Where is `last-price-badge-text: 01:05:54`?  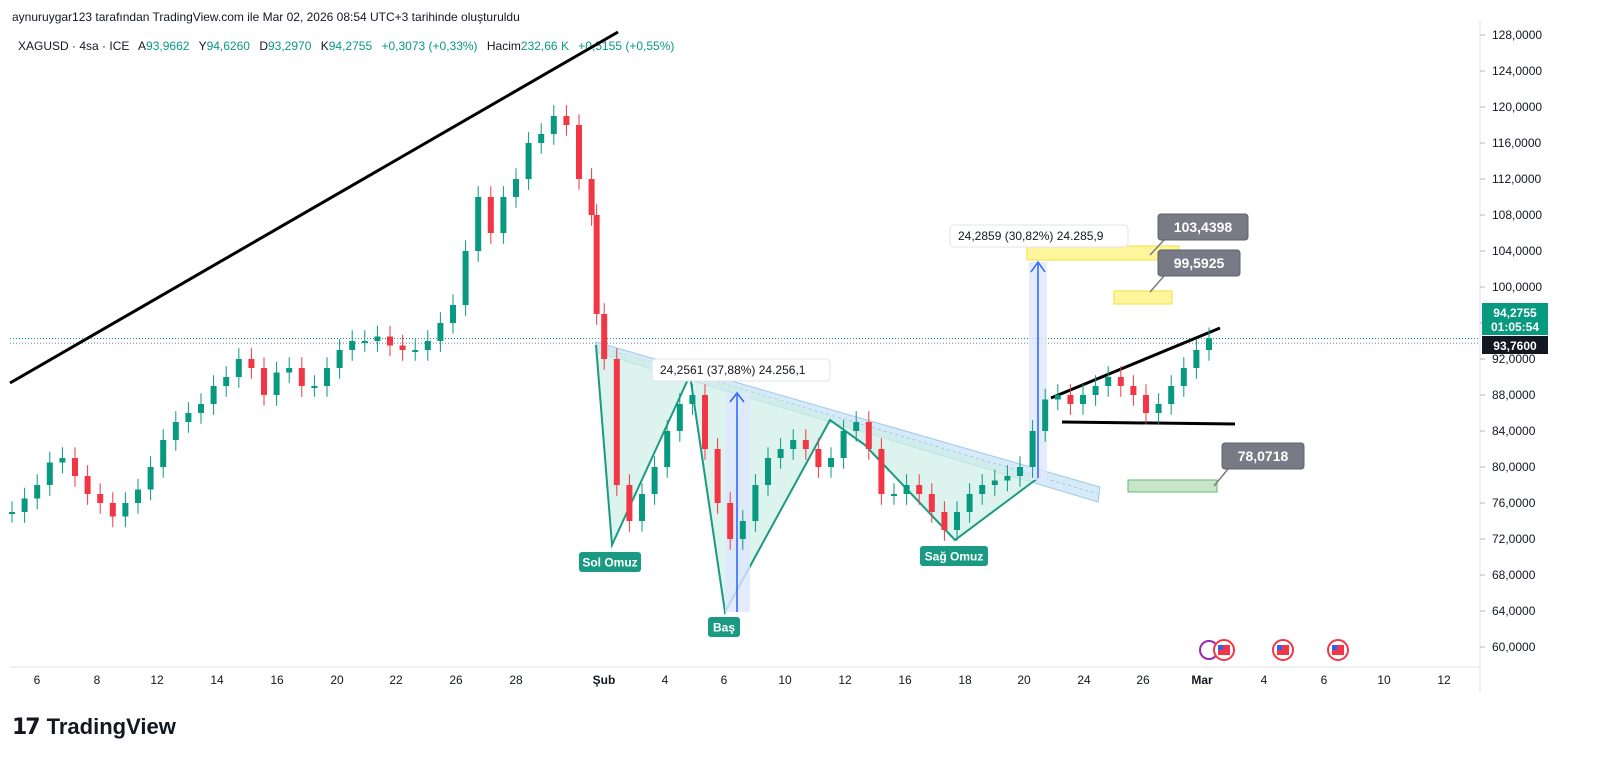
last-price-badge-text: 01:05:54 is located at coordinates (1515, 327).